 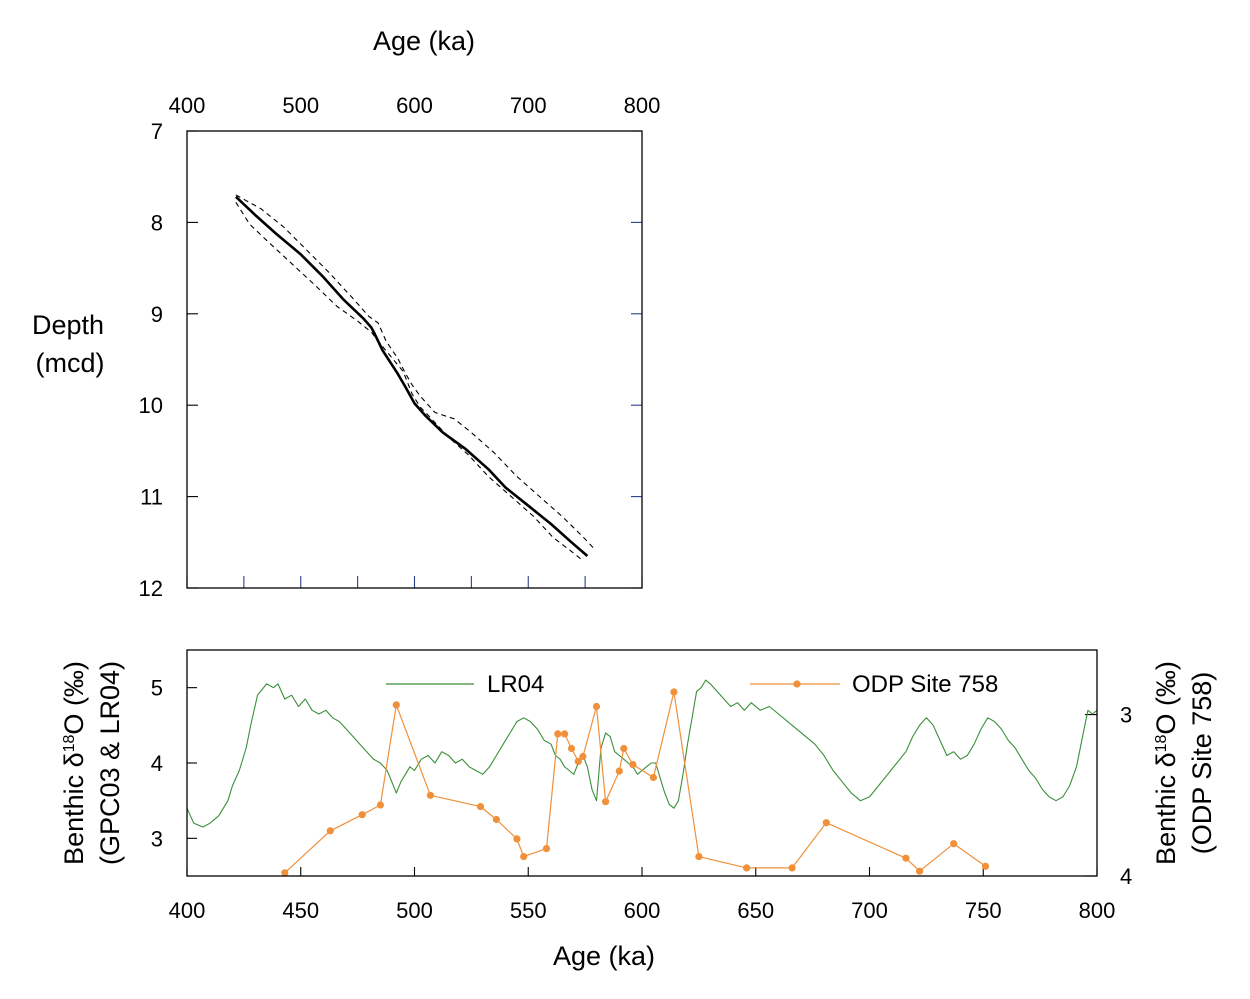 I want to click on bottom-x-tick-label: 500, so click(x=414, y=910).